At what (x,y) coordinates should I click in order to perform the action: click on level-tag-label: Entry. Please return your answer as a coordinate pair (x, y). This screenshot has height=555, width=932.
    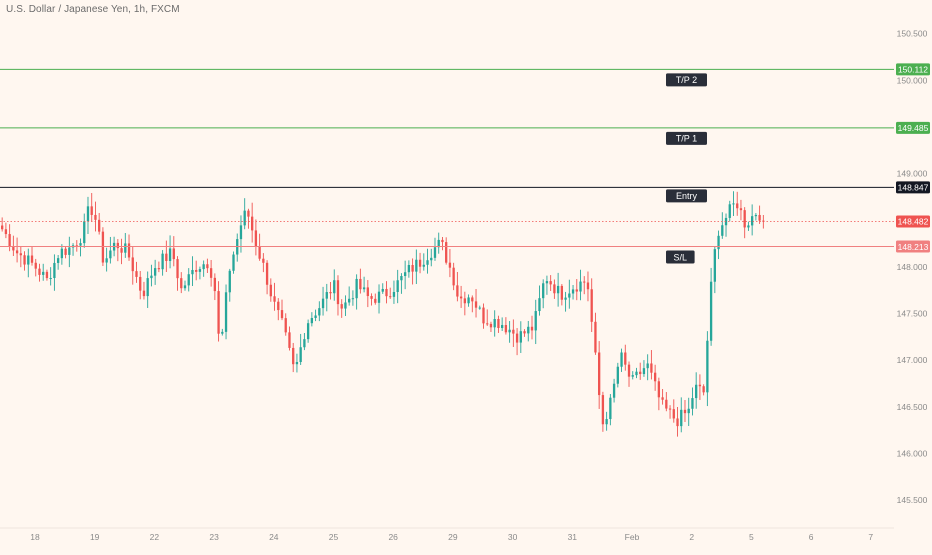
    Looking at the image, I should click on (687, 196).